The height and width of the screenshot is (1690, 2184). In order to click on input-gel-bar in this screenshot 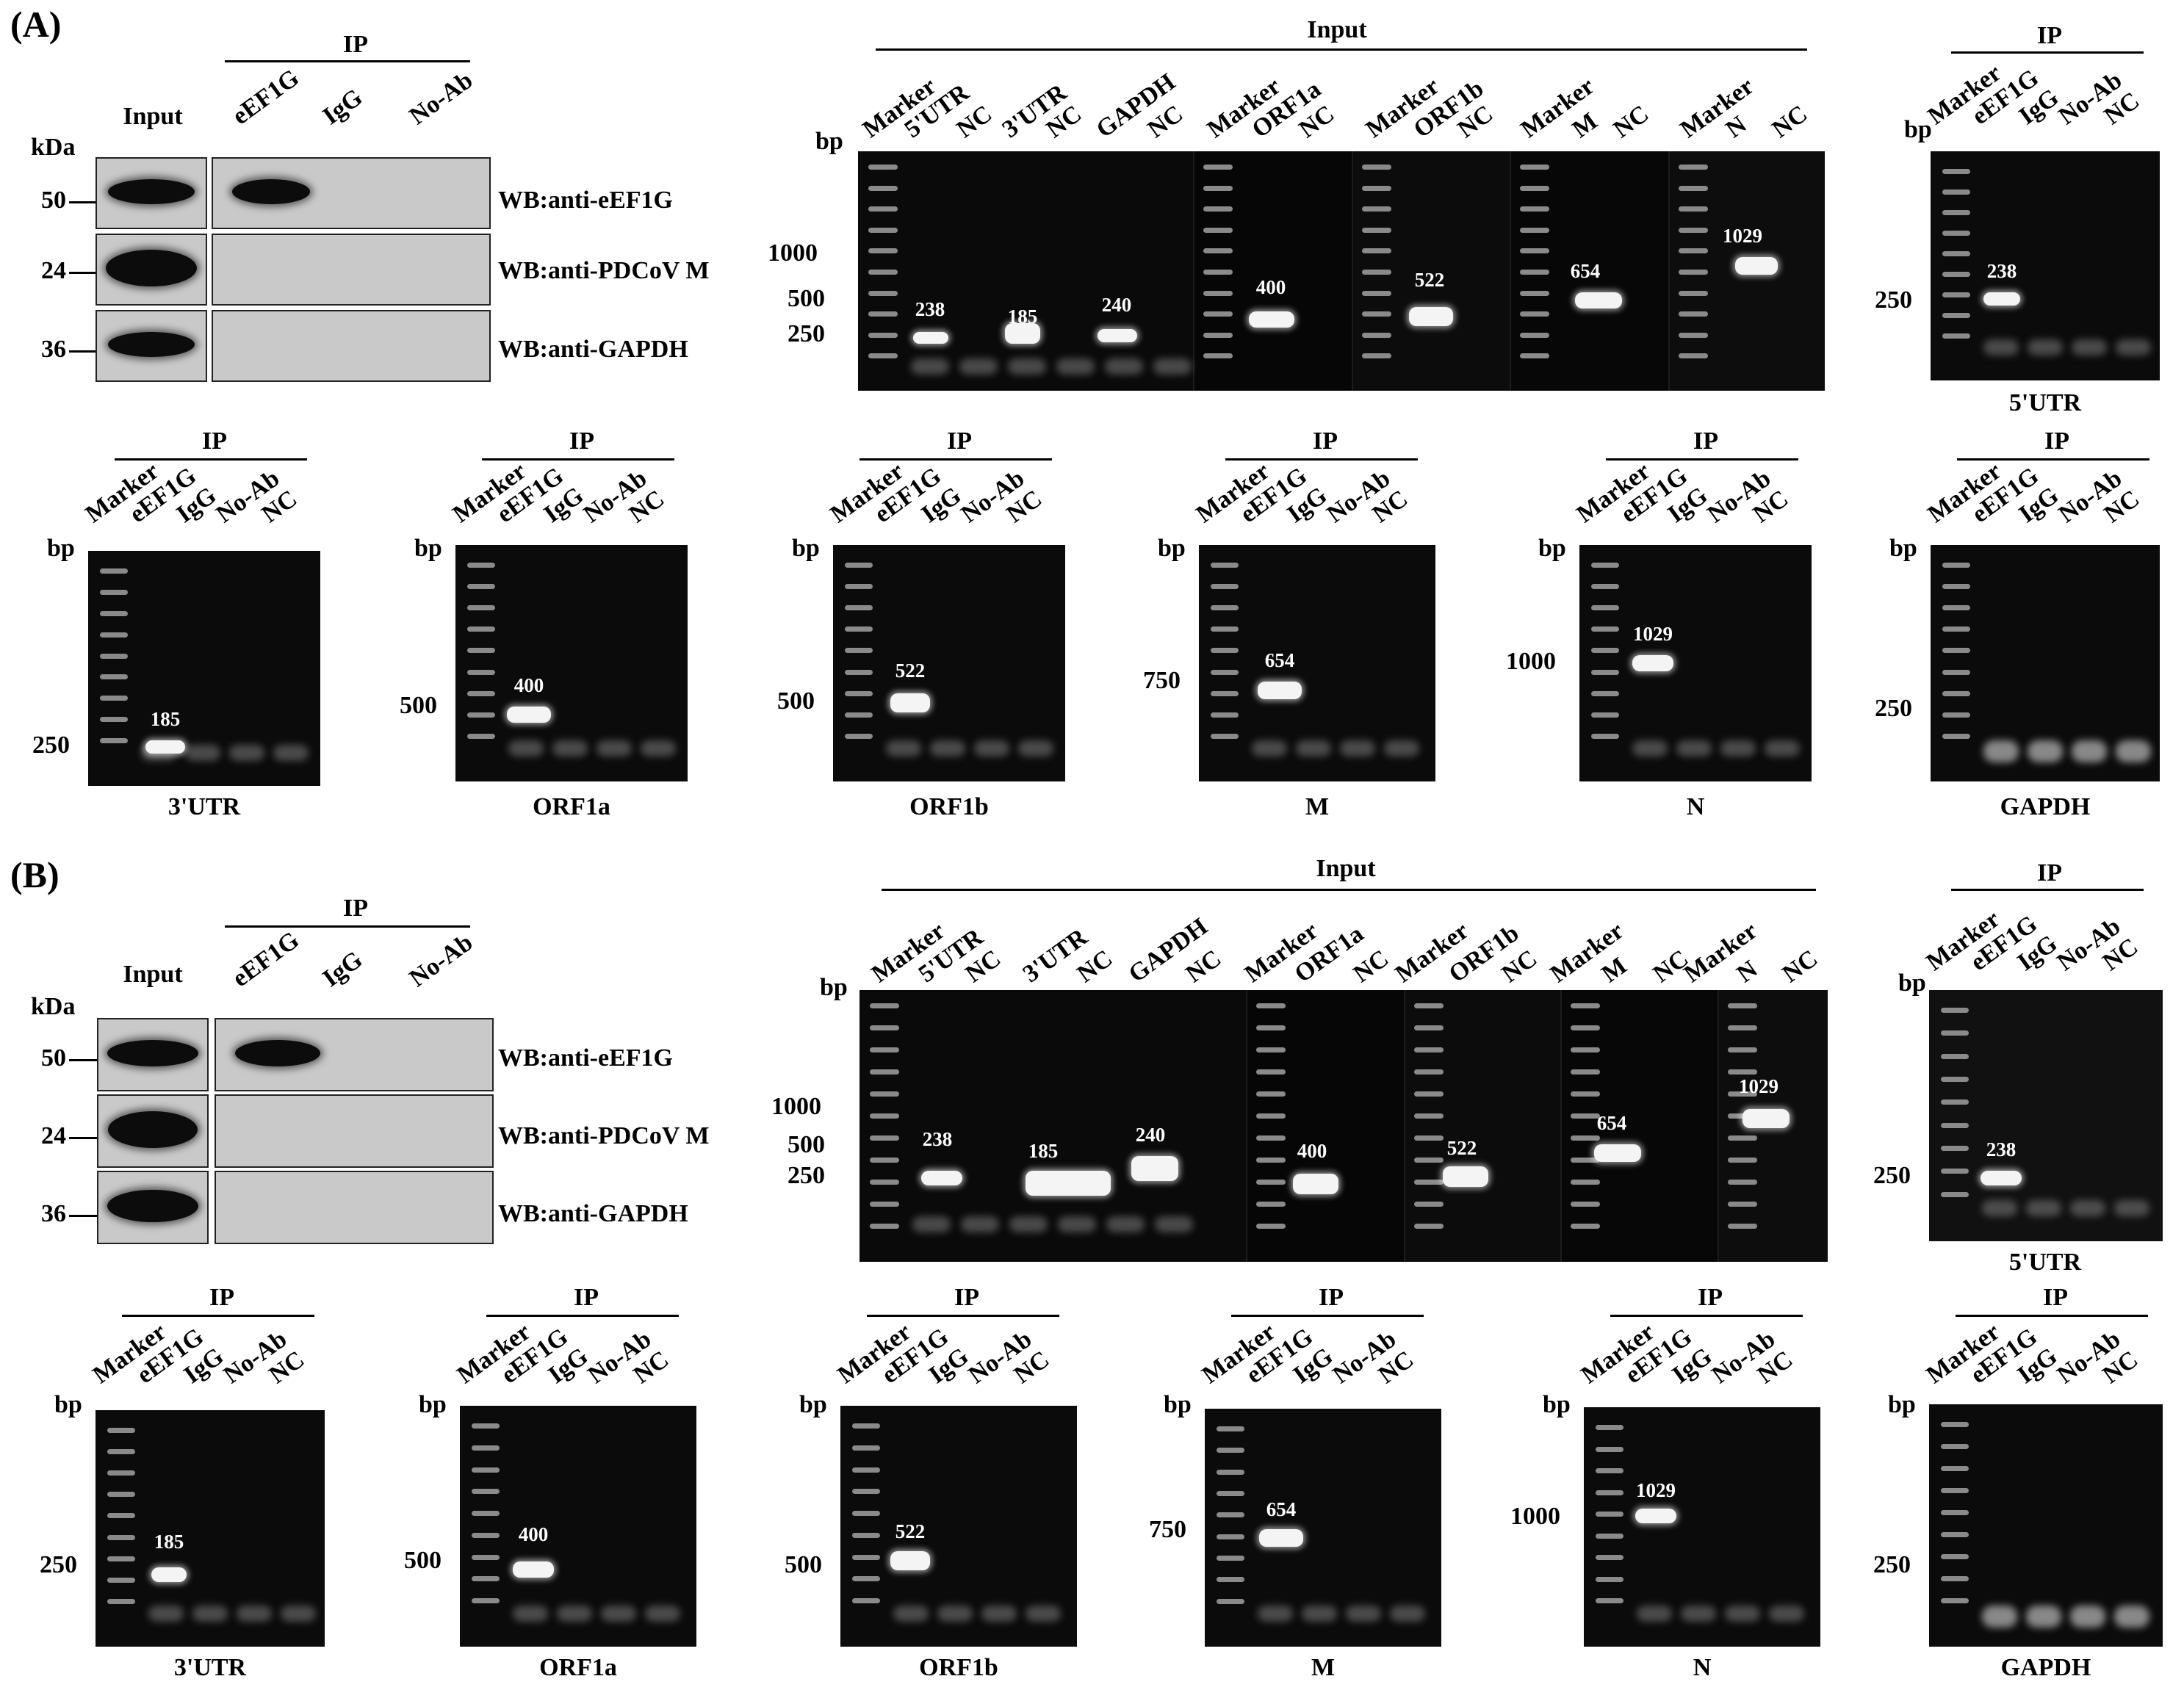, I will do `click(1349, 890)`.